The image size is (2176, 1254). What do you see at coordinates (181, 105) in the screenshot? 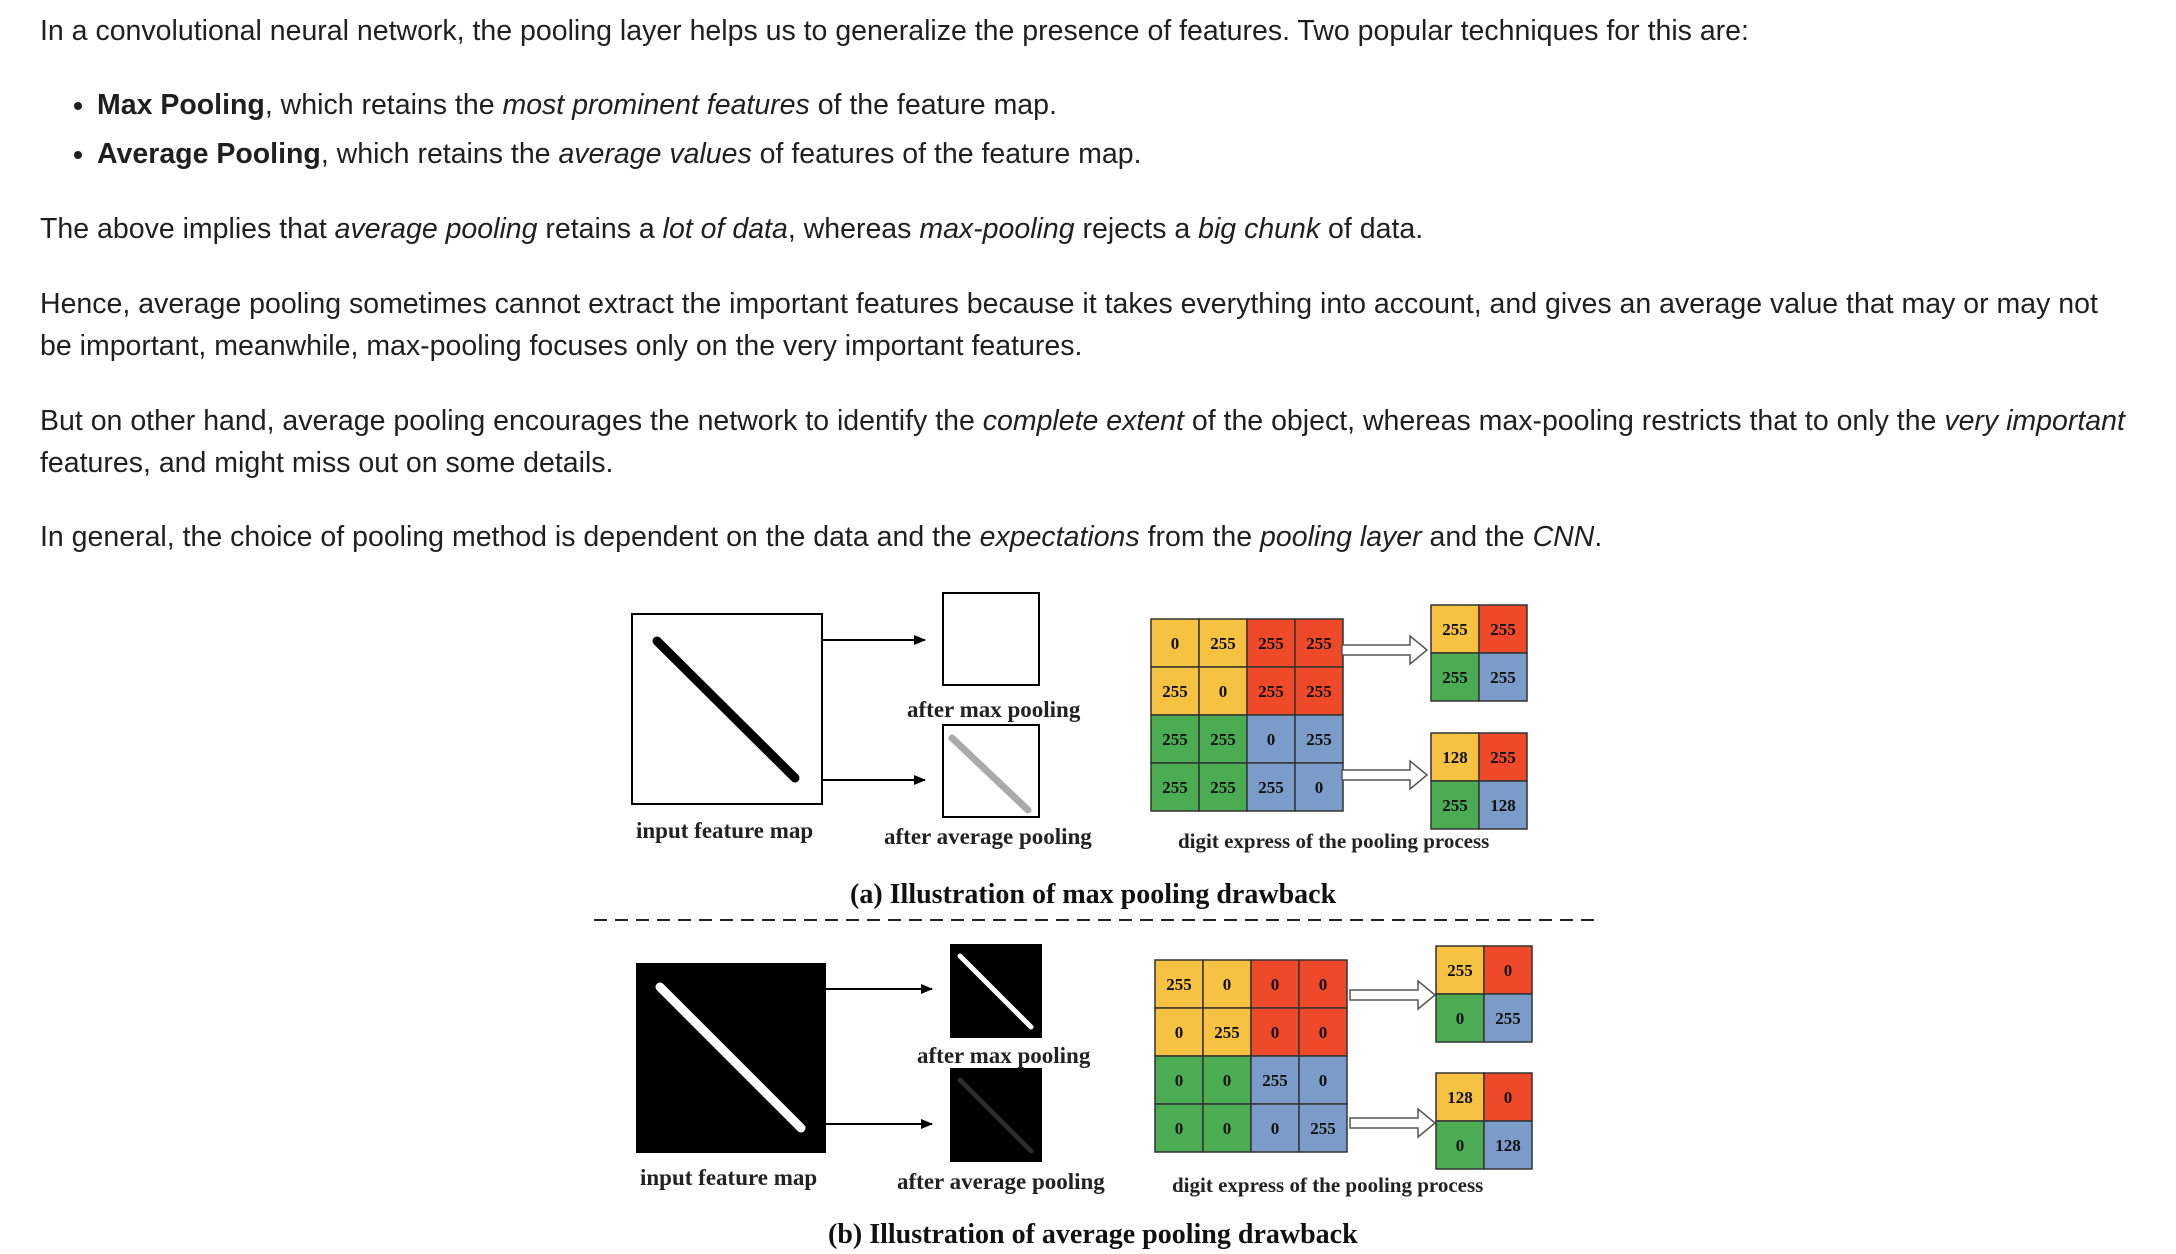
I see `term-max: Max Pooling` at bounding box center [181, 105].